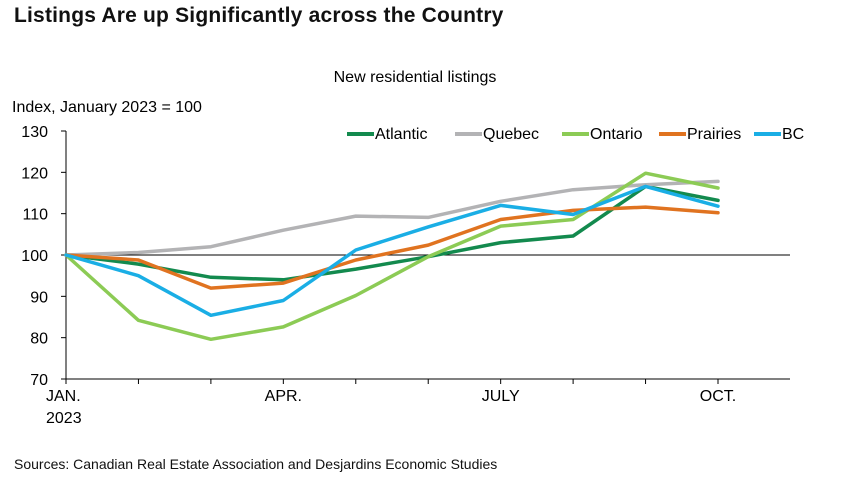  I want to click on x-tick-label: OCT., so click(718, 396).